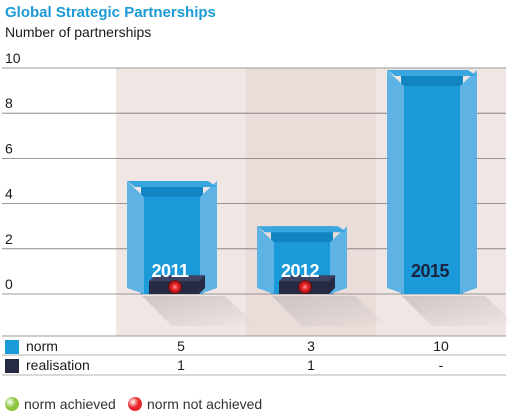 Image resolution: width=512 pixels, height=418 pixels. I want to click on legend-label: norm achieved, so click(70, 404).